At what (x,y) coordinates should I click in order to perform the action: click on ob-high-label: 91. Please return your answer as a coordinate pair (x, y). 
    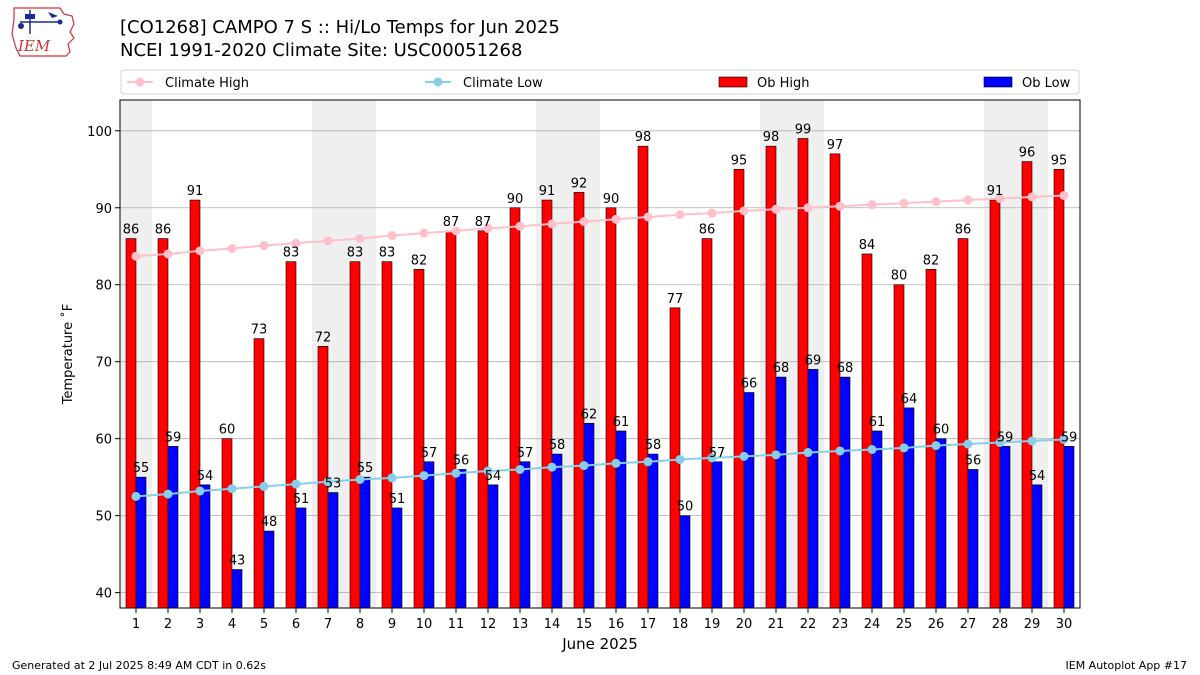
    Looking at the image, I should click on (547, 191).